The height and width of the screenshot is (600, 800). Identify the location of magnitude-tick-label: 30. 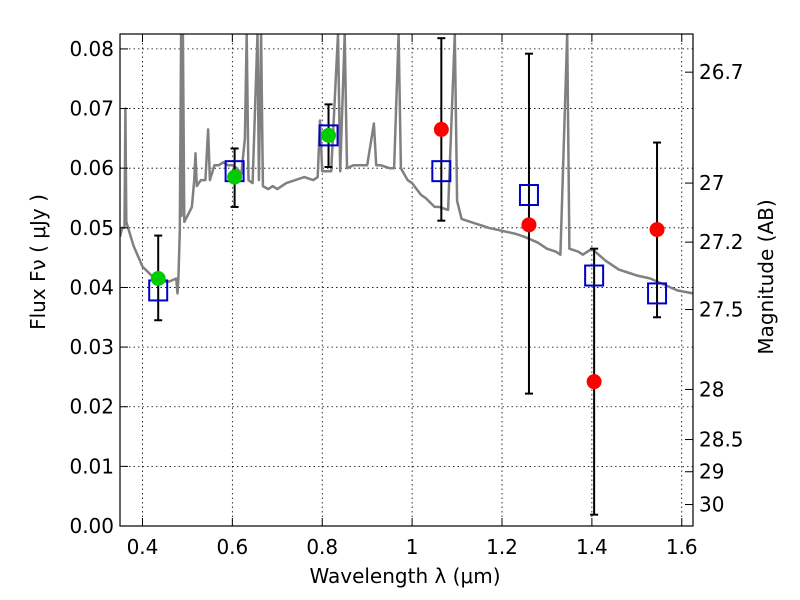
(711, 505).